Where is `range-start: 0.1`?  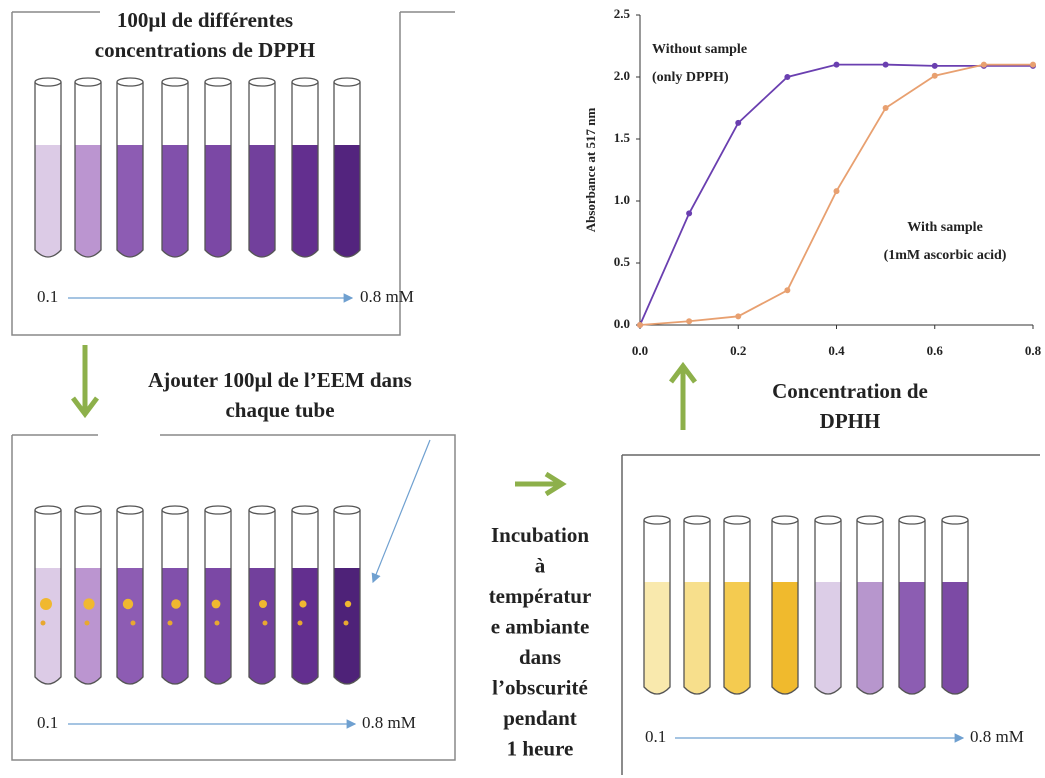
range-start: 0.1 is located at coordinates (655, 736).